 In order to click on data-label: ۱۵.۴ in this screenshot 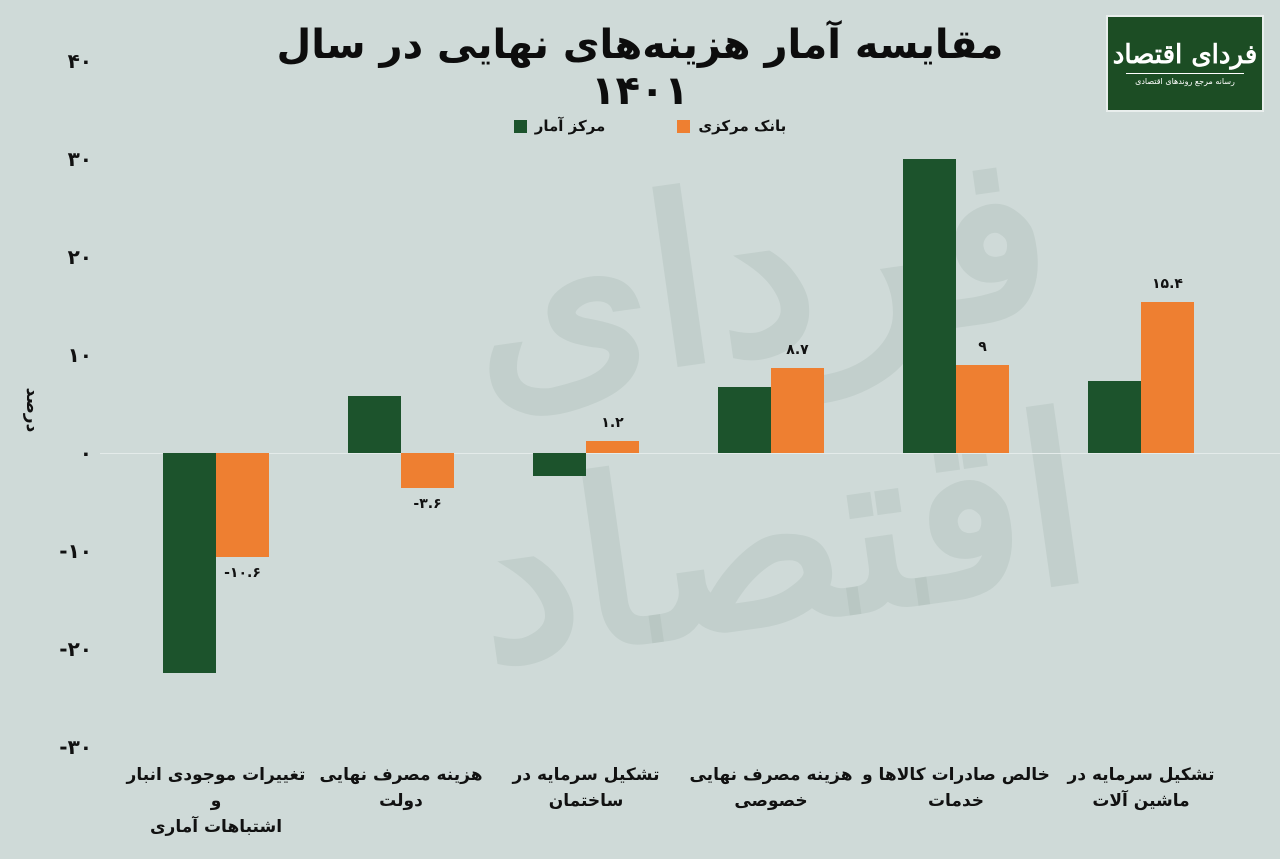, I will do `click(1167, 284)`.